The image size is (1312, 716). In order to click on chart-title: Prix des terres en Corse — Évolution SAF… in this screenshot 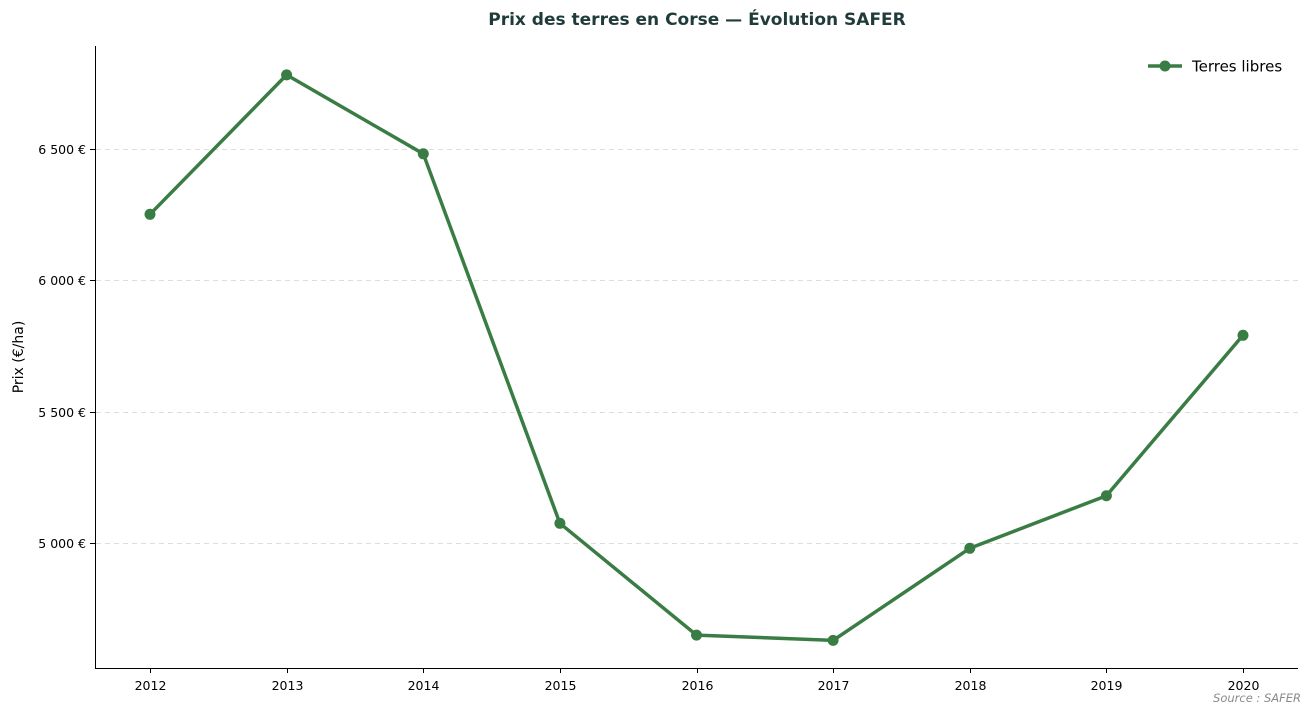, I will do `click(697, 19)`.